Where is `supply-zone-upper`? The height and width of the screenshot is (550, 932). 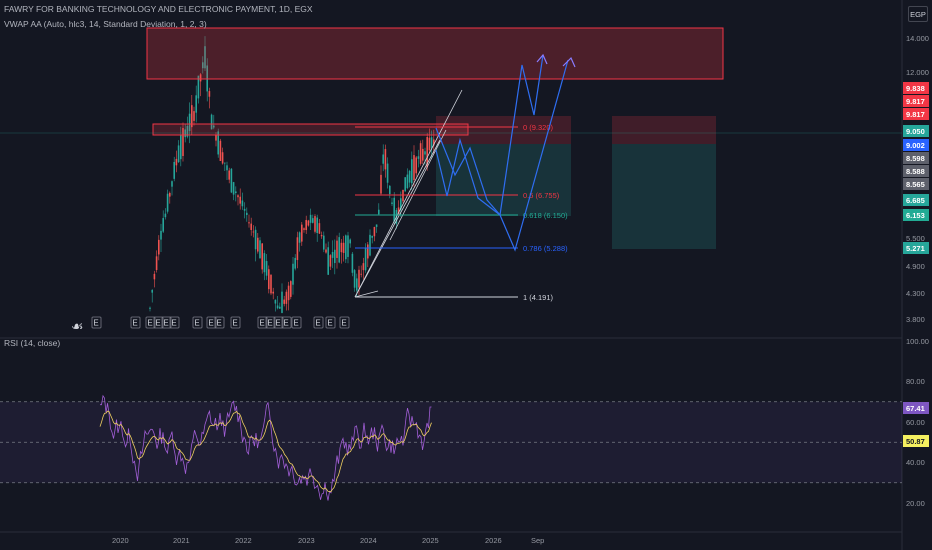 supply-zone-upper is located at coordinates (435, 53).